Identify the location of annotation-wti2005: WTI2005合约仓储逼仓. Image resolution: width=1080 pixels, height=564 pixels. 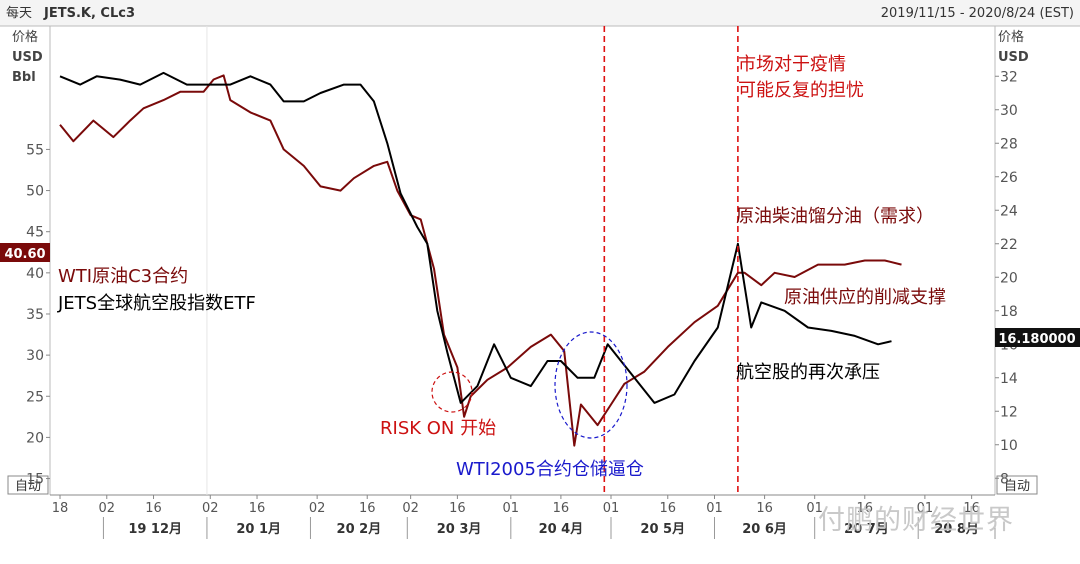
(550, 469).